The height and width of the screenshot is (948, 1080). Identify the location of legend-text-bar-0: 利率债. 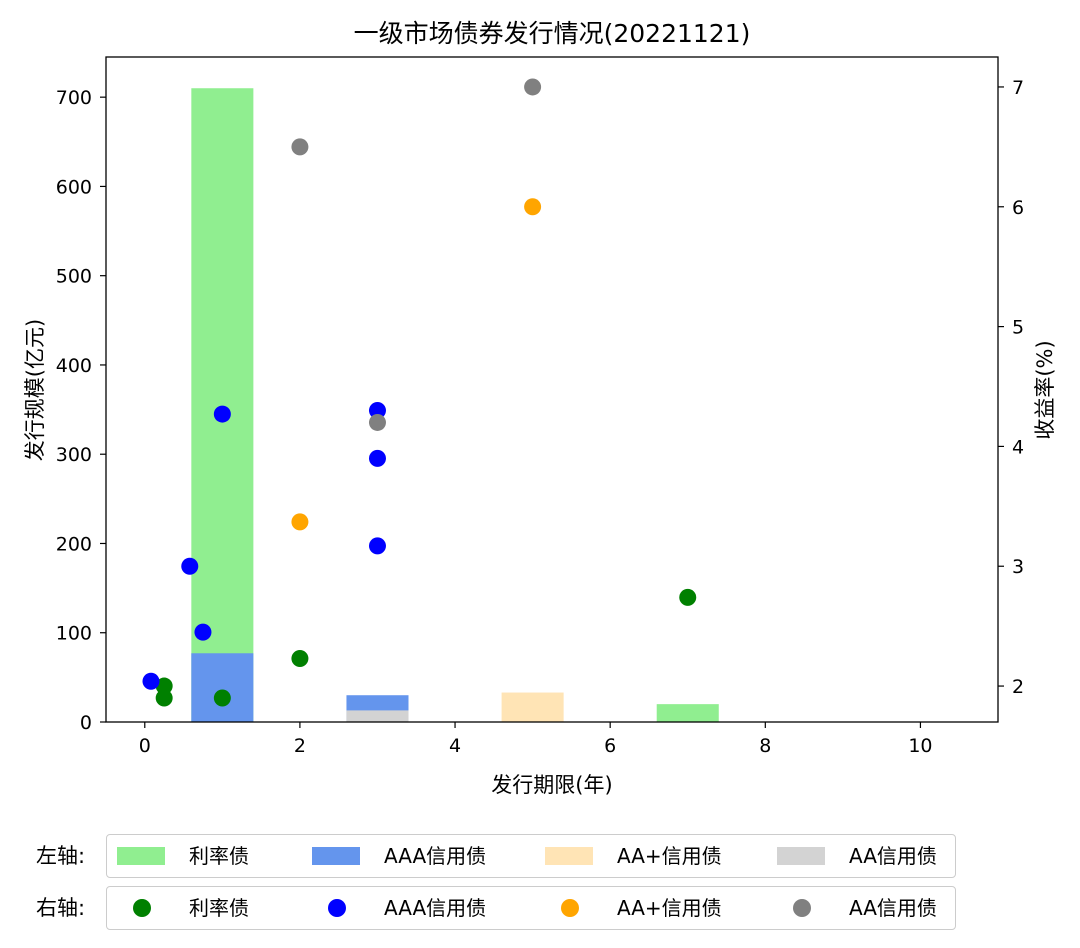
(219, 856).